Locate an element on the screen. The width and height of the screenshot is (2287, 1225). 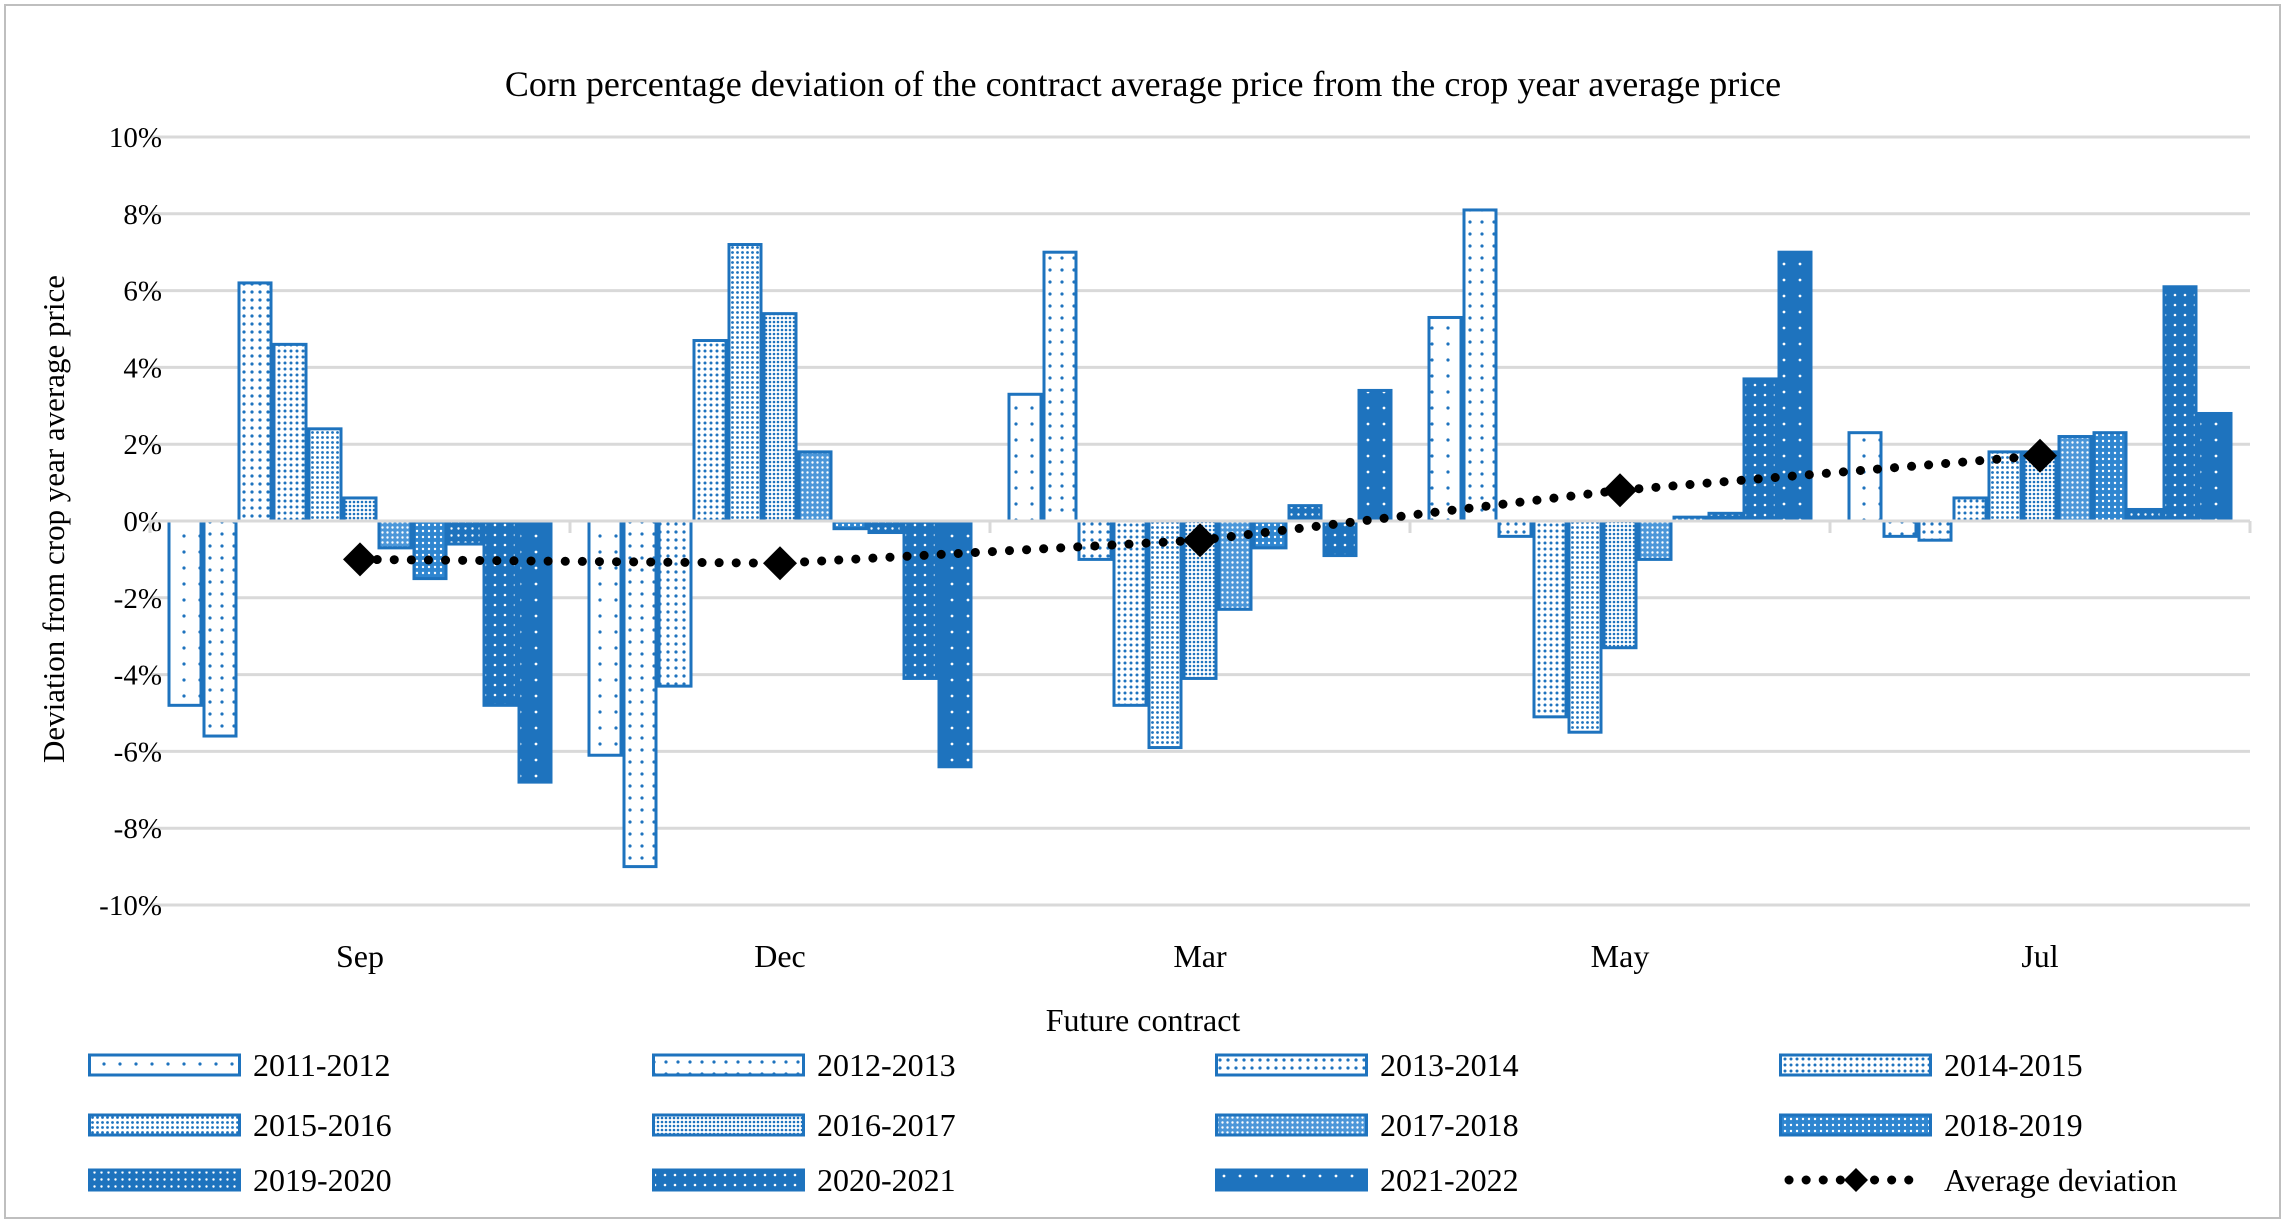
legend-item-2011-2012: 2011-2012 is located at coordinates (239, 1065).